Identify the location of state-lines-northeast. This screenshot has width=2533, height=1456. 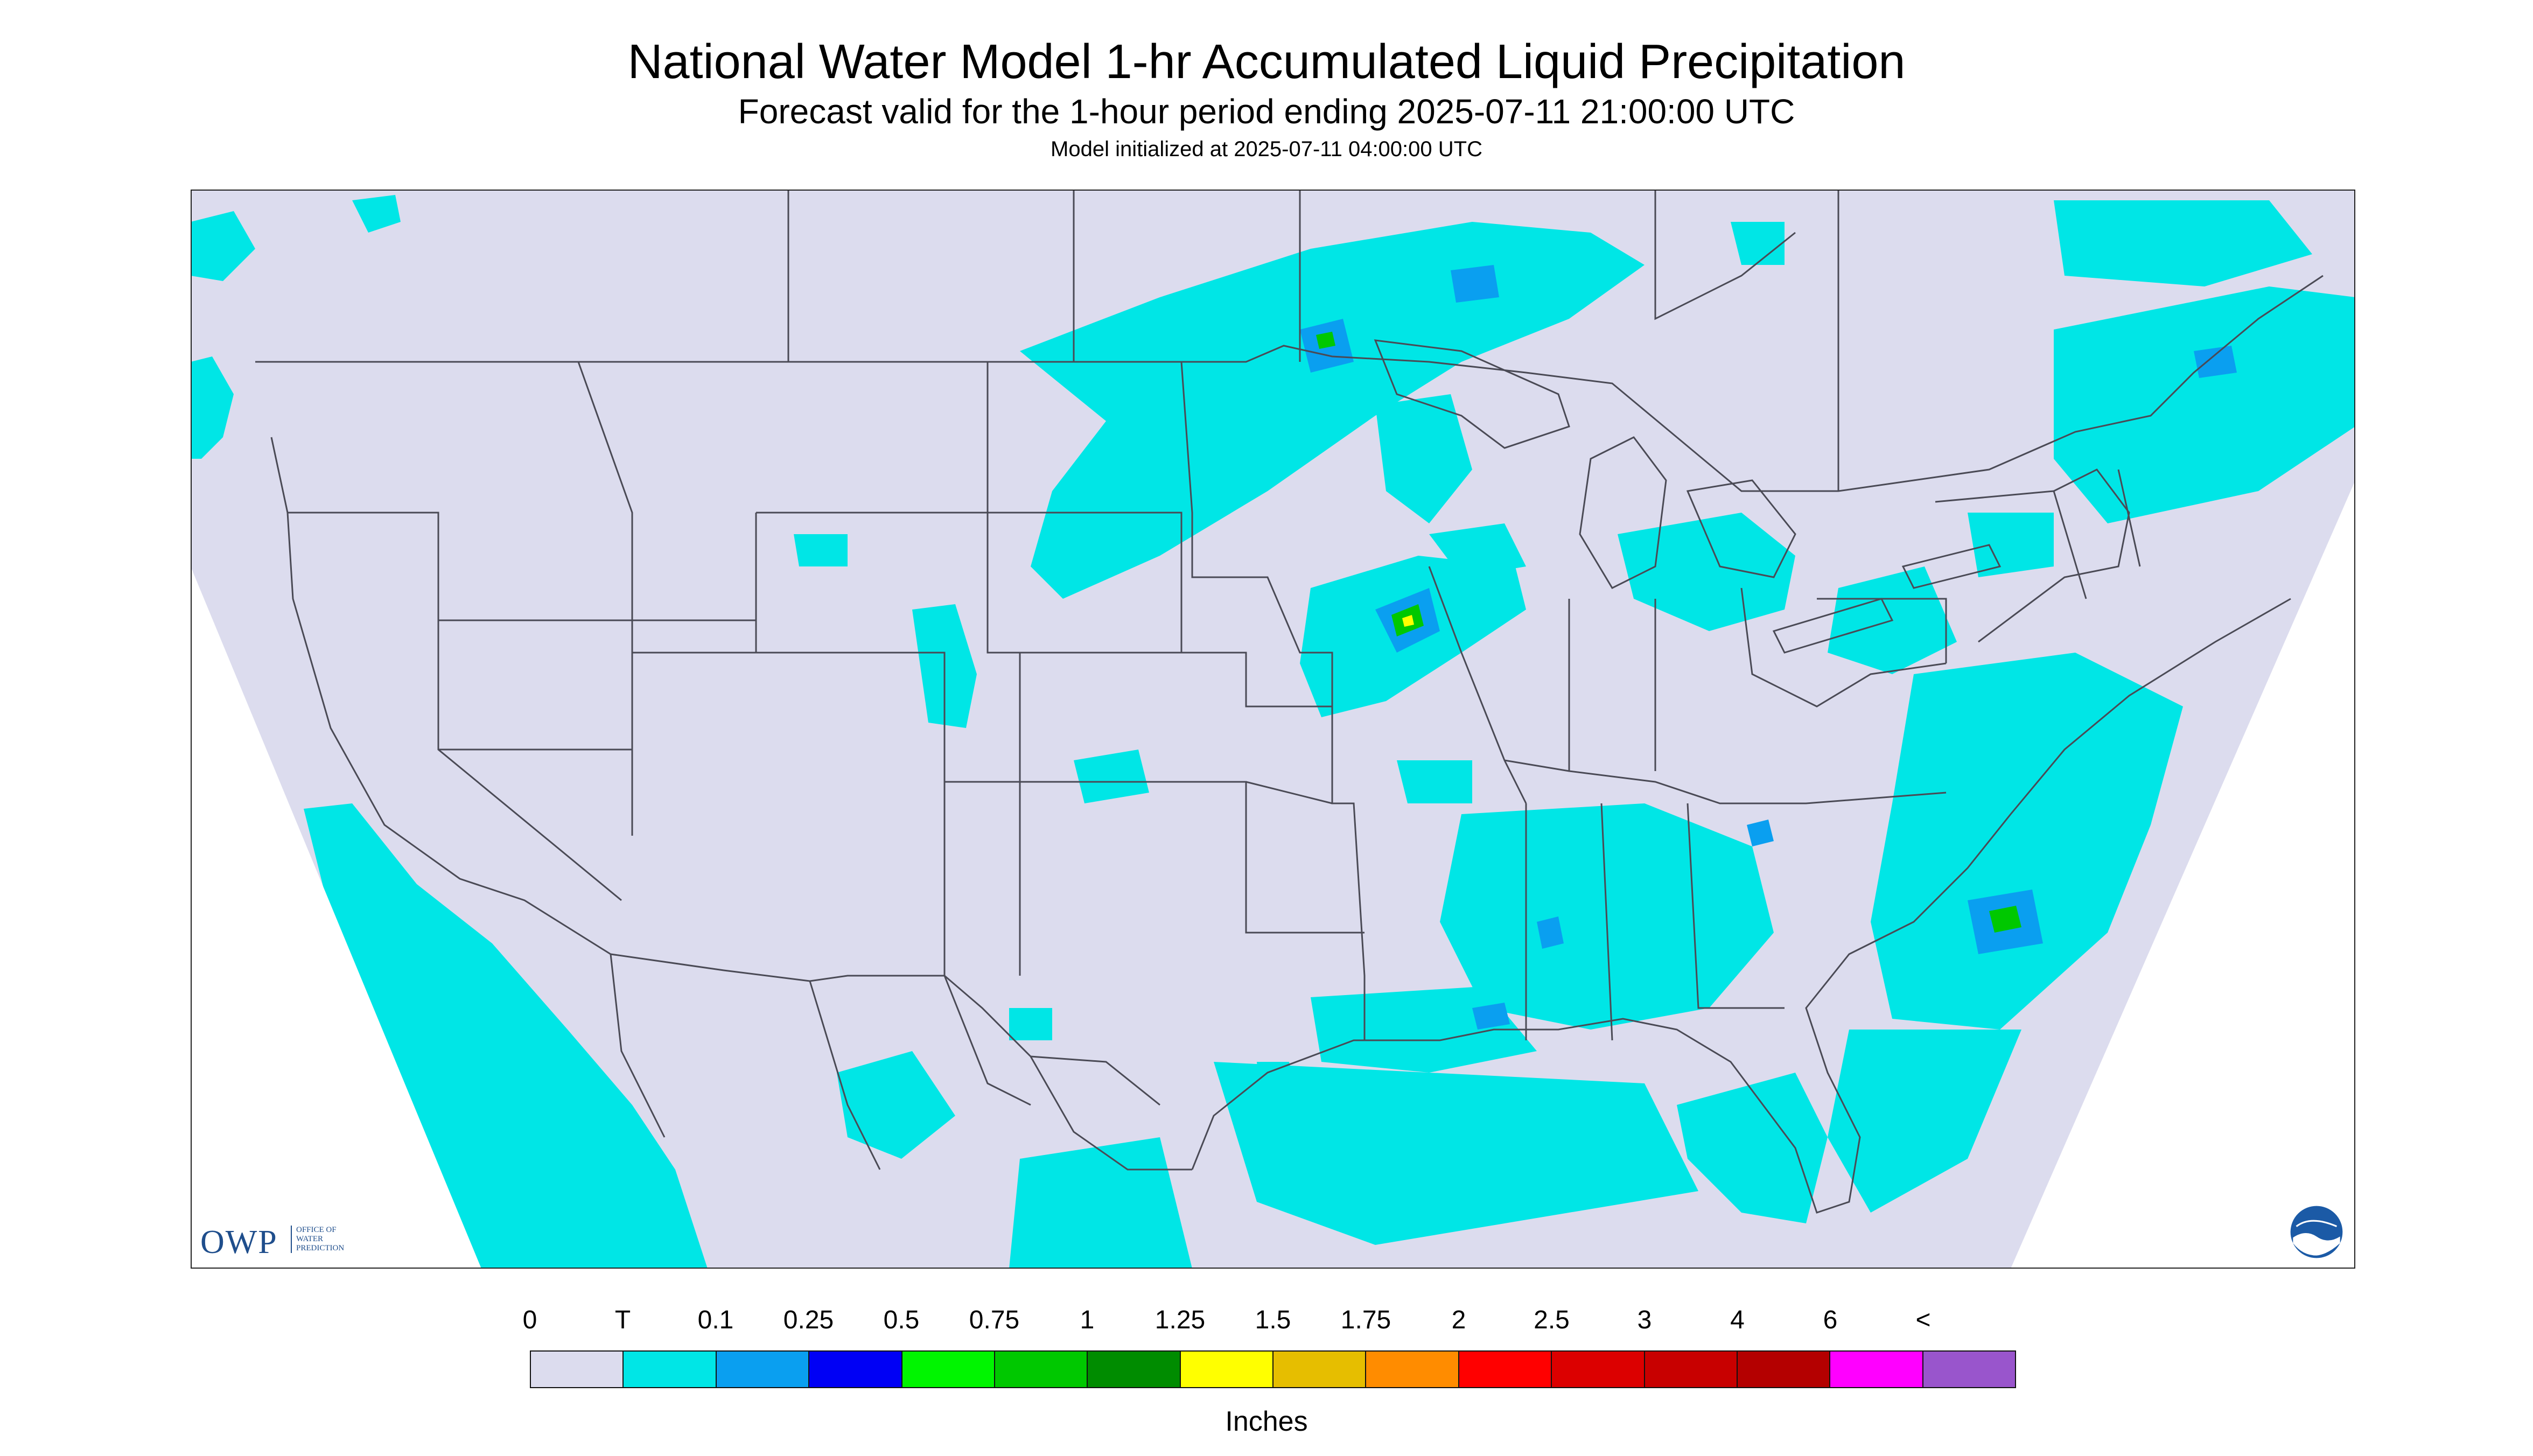
(2038, 555).